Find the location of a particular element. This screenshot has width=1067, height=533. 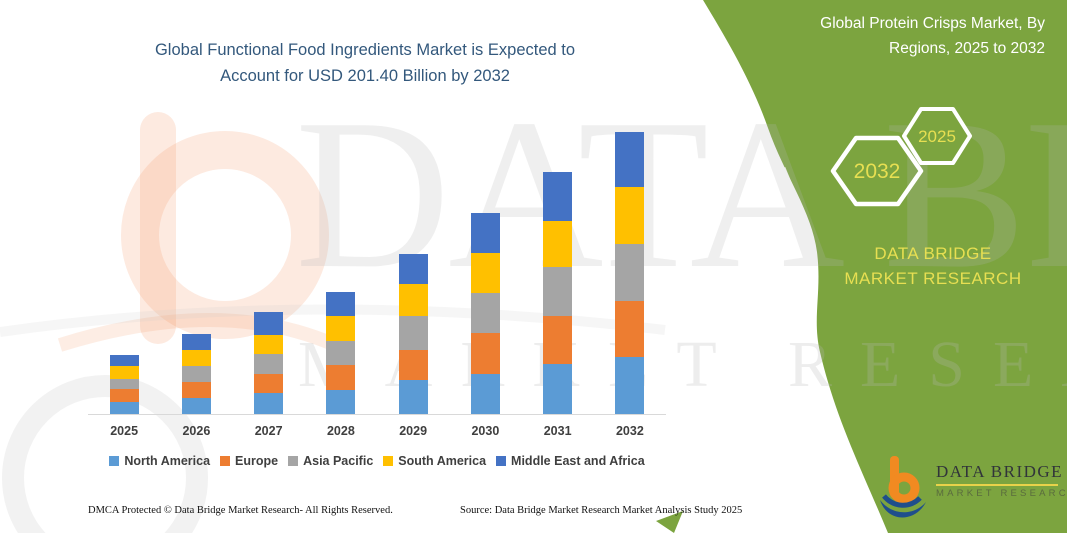

bar-column-2029 is located at coordinates (413, 267).